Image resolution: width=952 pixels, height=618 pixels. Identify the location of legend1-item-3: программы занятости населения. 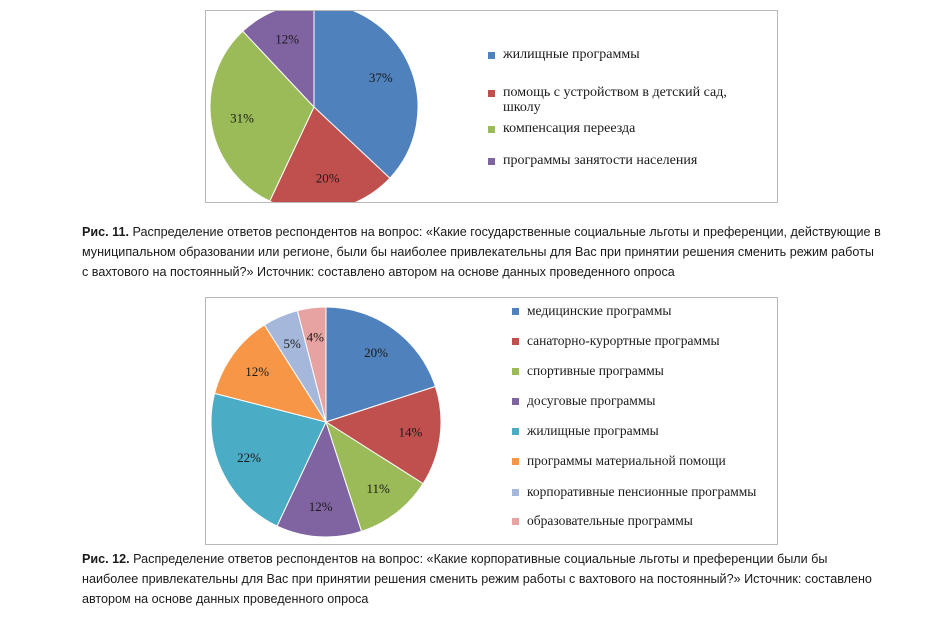
(592, 160).